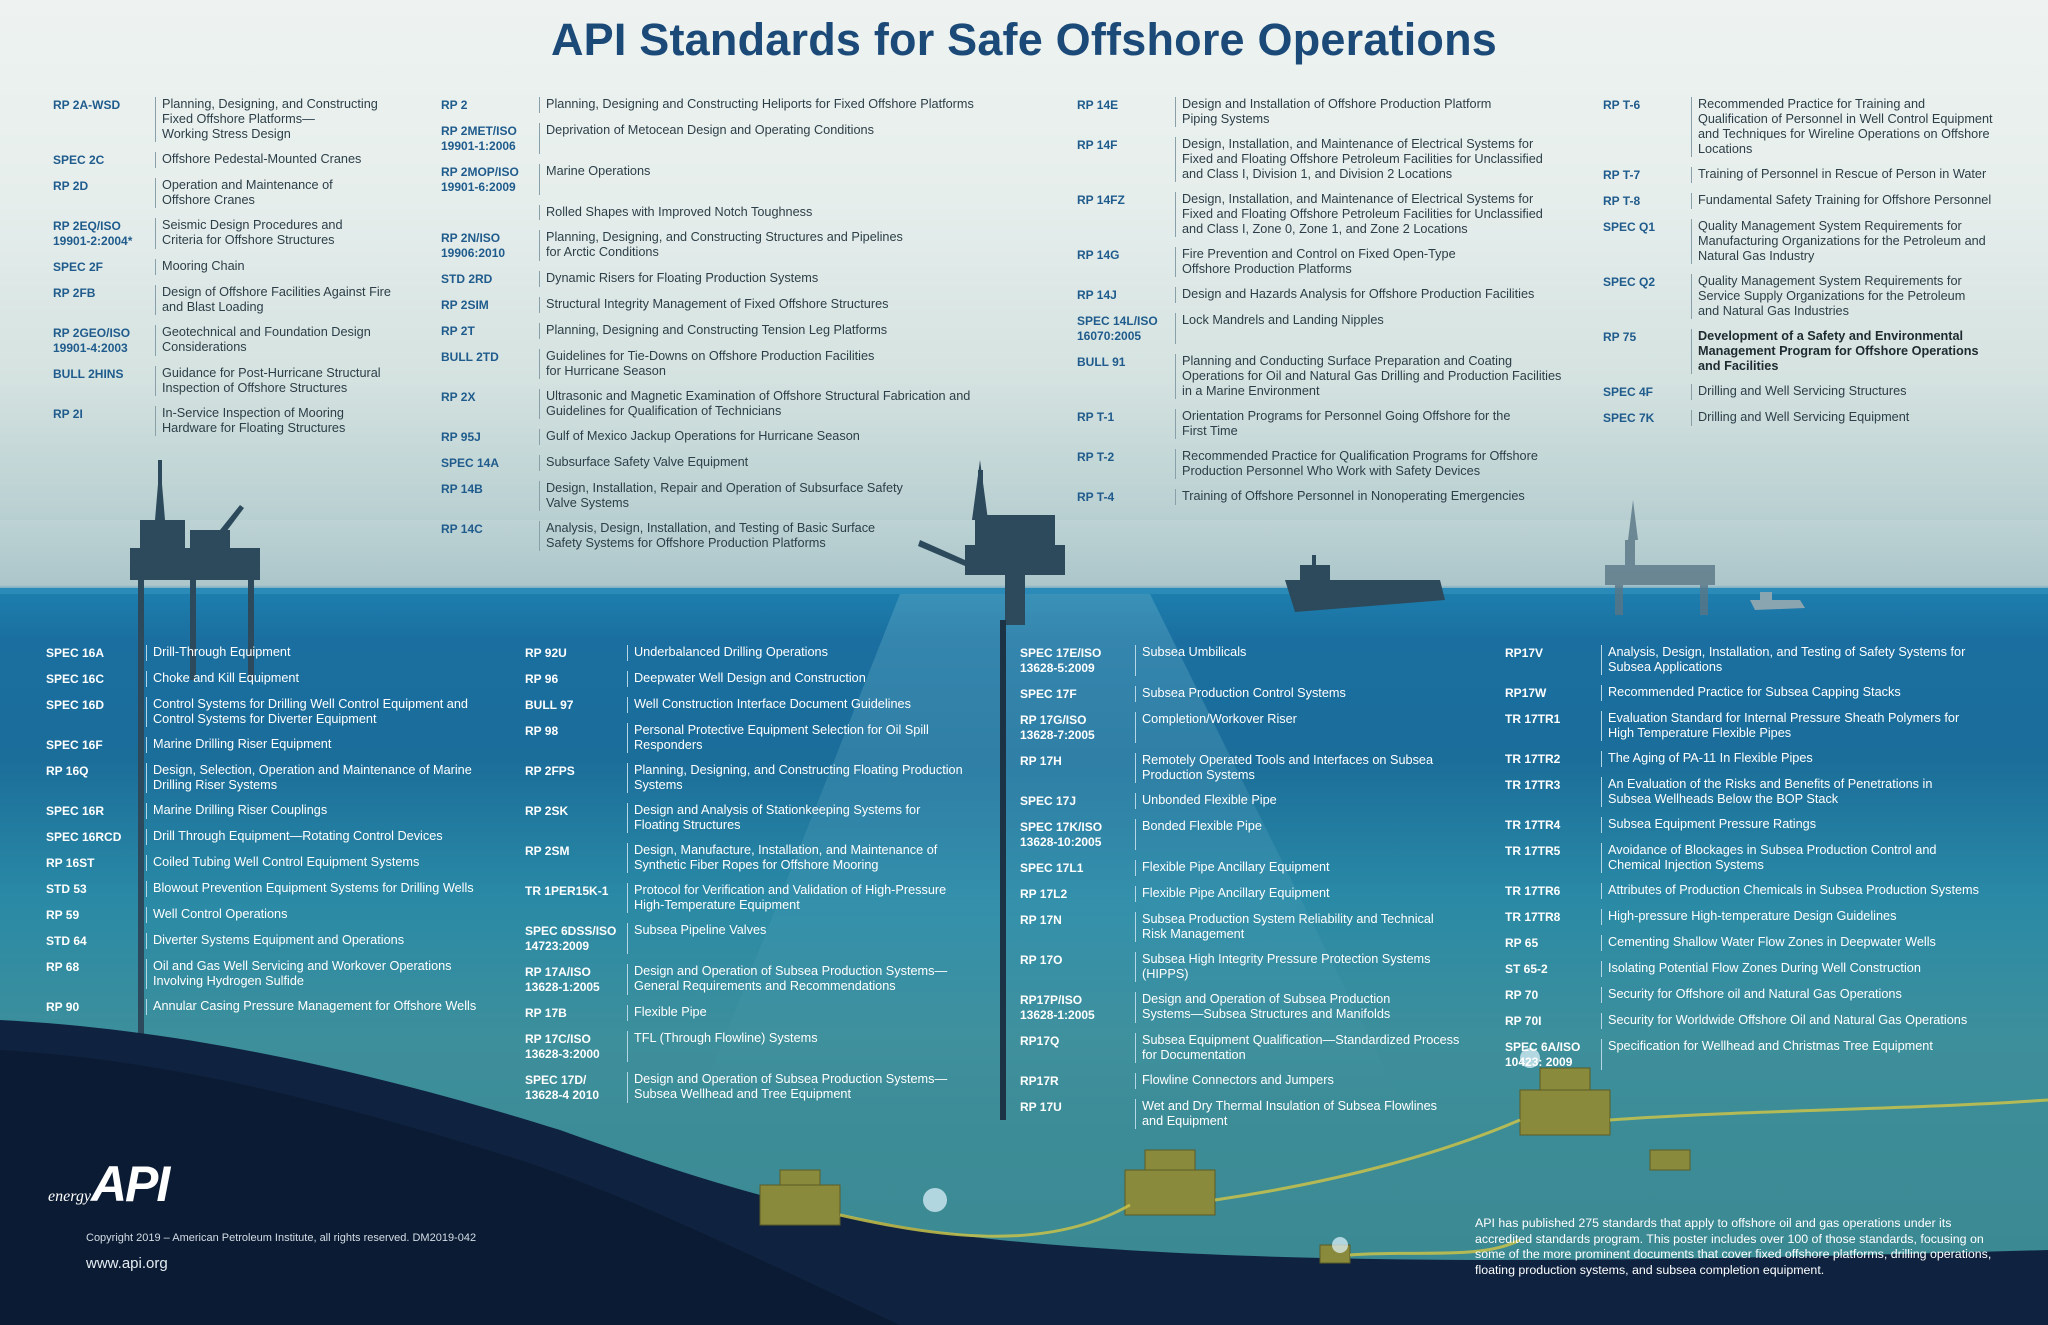 This screenshot has height=1325, width=2048. I want to click on standard-code: SPEC 16RCD, so click(84, 837).